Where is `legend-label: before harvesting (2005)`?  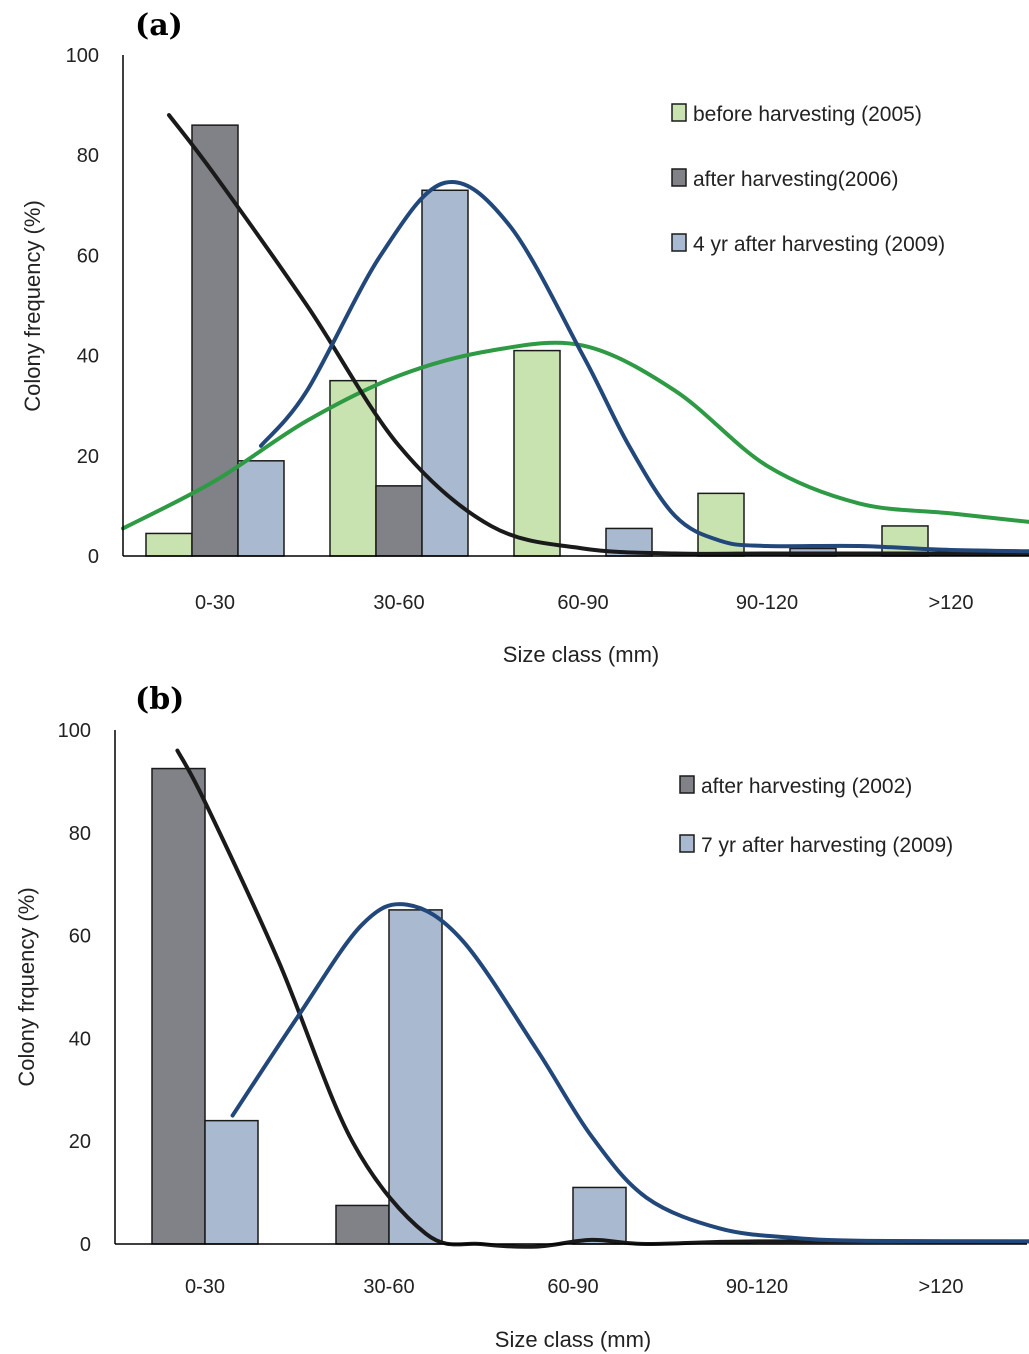 legend-label: before harvesting (2005) is located at coordinates (807, 114).